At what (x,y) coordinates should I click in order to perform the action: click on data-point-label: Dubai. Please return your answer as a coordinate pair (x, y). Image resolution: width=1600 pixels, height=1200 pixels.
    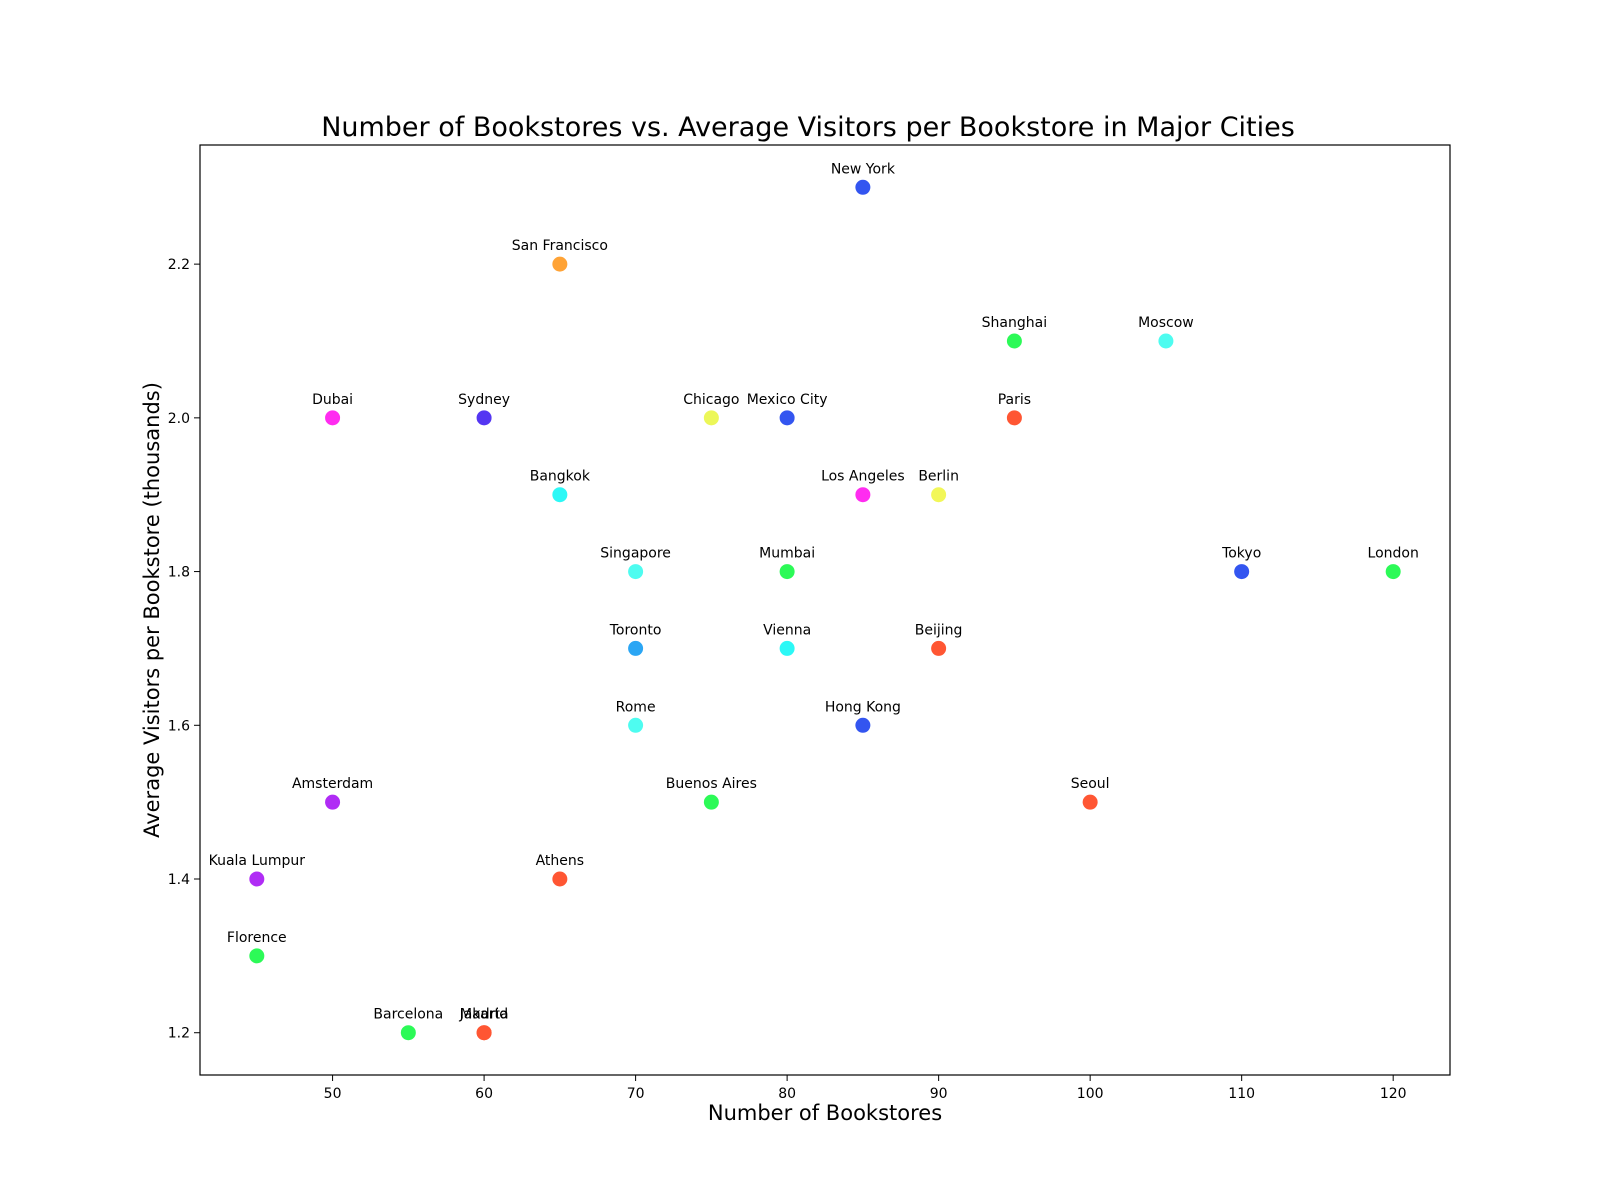
    Looking at the image, I should click on (332, 400).